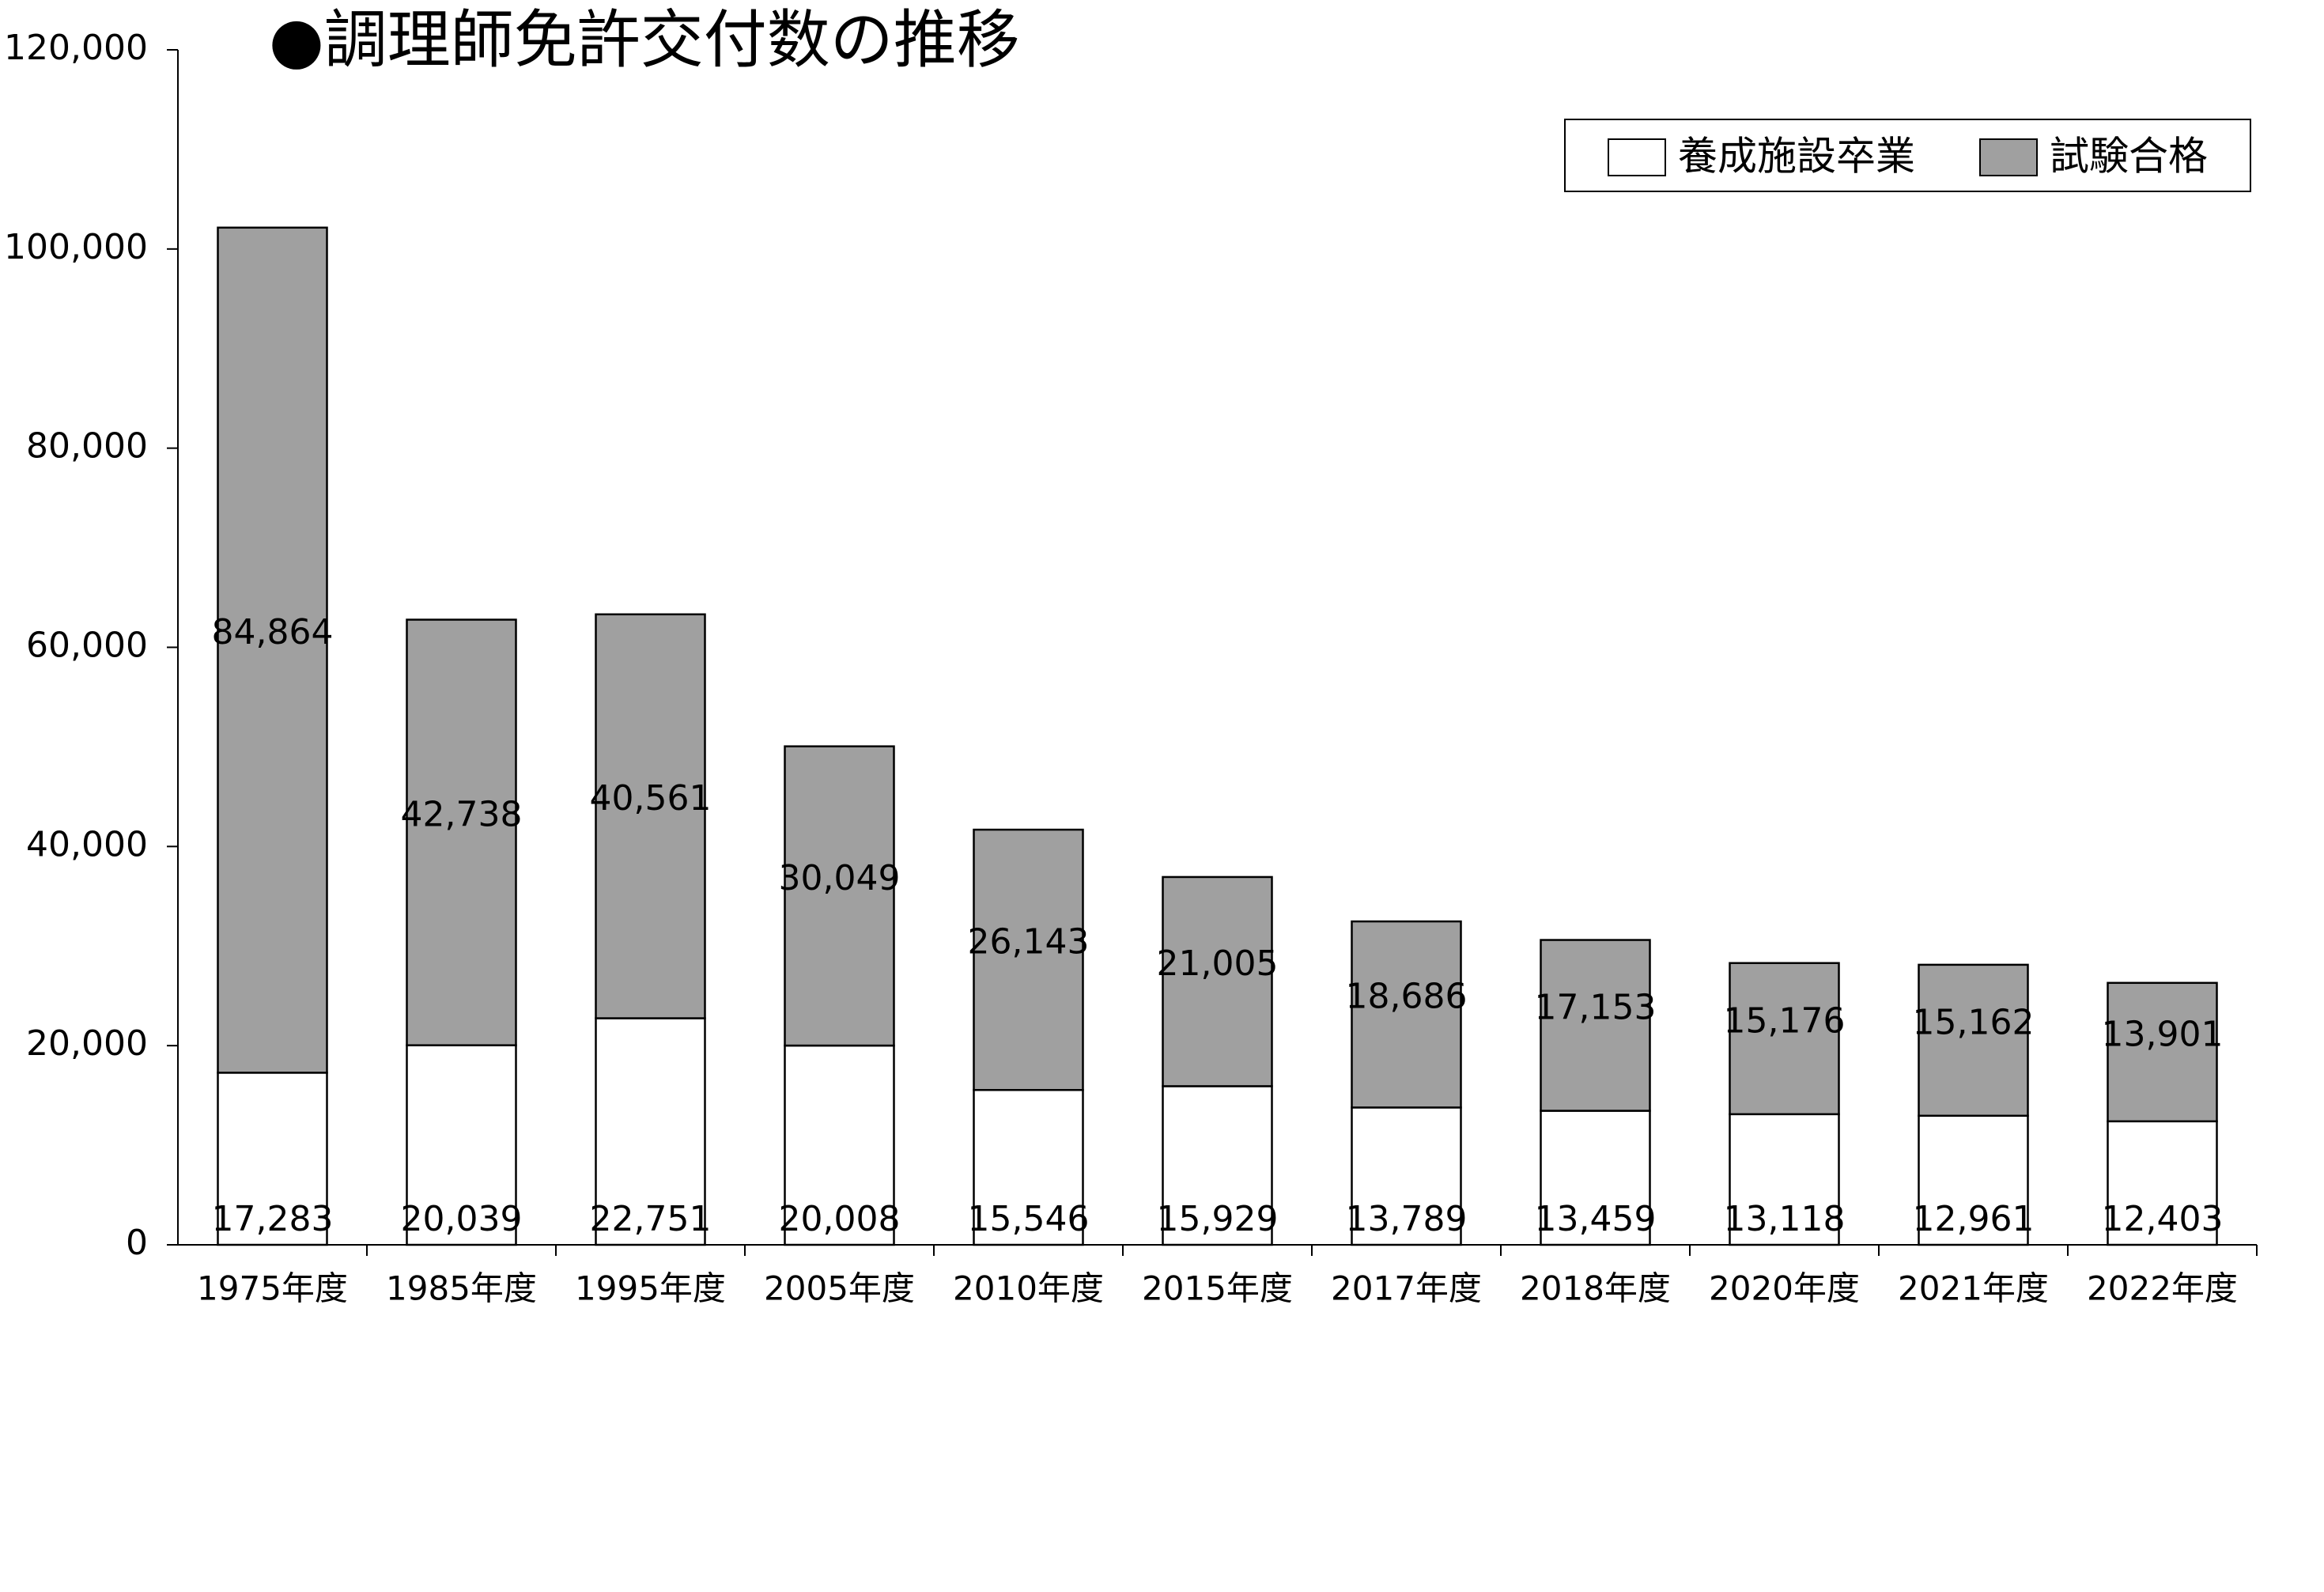 This screenshot has width=2324, height=1592. Describe the element at coordinates (462, 815) in the screenshot. I see `data-label: 42,738` at that location.